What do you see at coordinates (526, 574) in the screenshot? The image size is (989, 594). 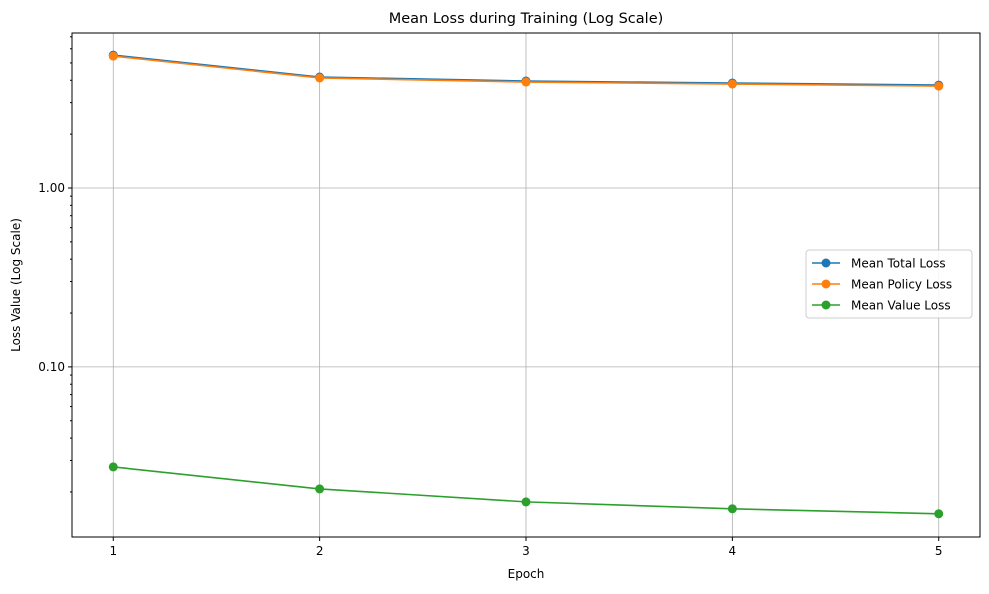 I see `x-axis-label: Epoch` at bounding box center [526, 574].